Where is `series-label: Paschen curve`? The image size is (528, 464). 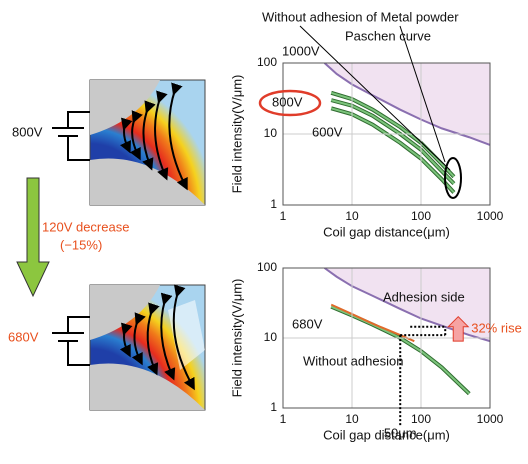
series-label: Paschen curve is located at coordinates (388, 35).